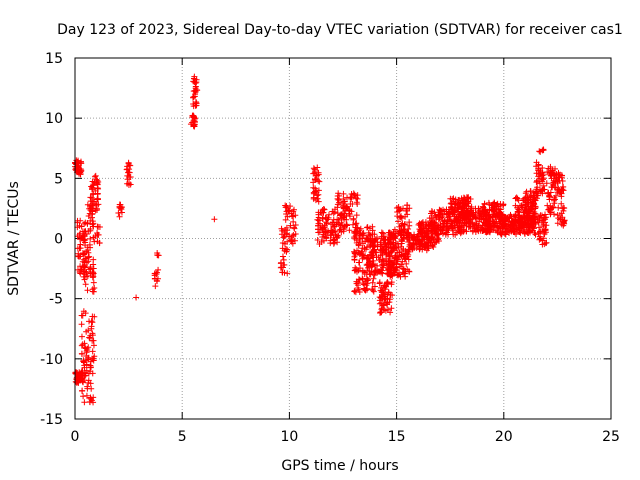 This screenshot has width=640, height=480. I want to click on x-tick-label: 20, so click(504, 437).